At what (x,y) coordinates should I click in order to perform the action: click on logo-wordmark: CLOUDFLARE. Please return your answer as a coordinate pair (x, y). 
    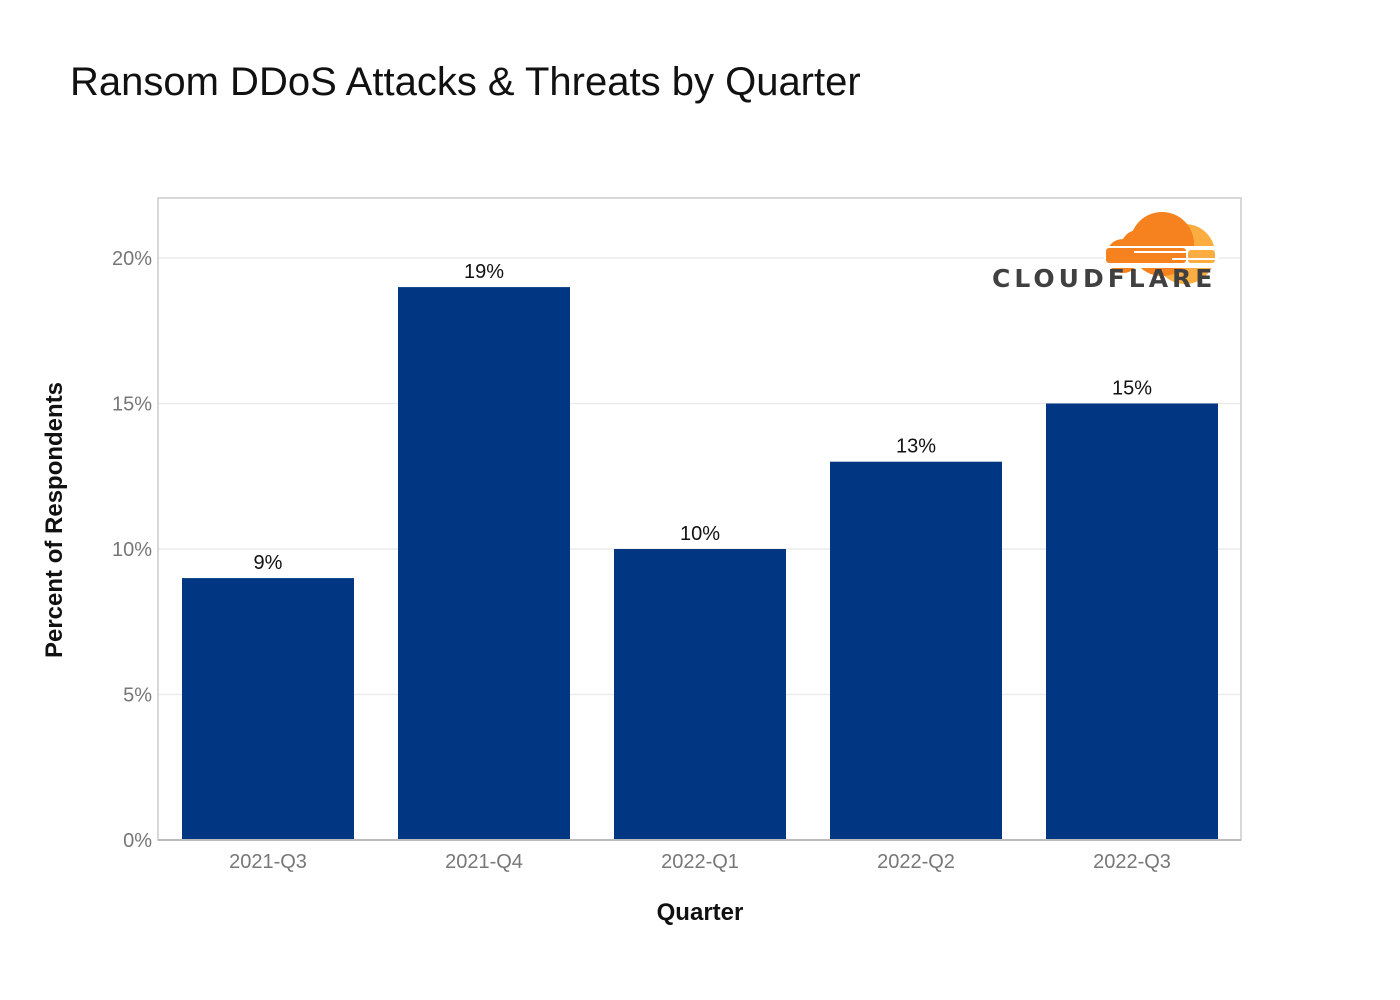
    Looking at the image, I should click on (1104, 278).